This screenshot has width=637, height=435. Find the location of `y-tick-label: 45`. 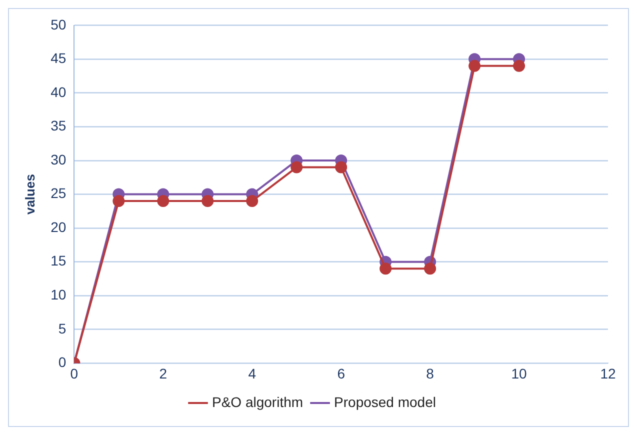

y-tick-label: 45 is located at coordinates (58, 58).